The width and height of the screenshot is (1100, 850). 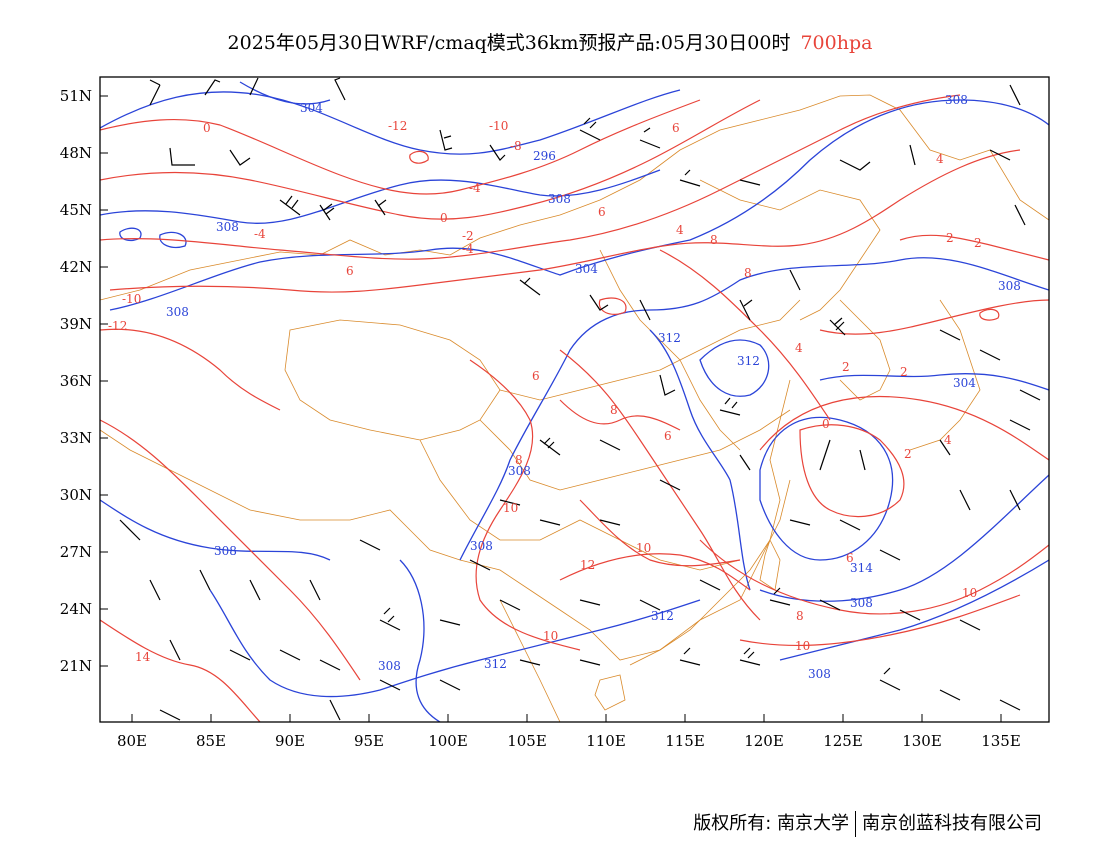 I want to click on china-coast, so click(x=710, y=522).